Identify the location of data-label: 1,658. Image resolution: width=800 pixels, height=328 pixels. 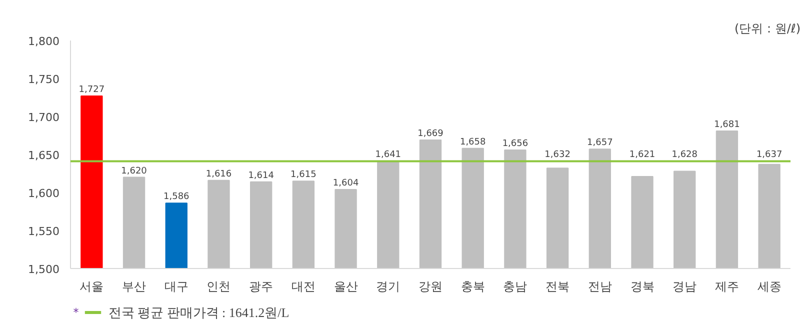
(473, 142).